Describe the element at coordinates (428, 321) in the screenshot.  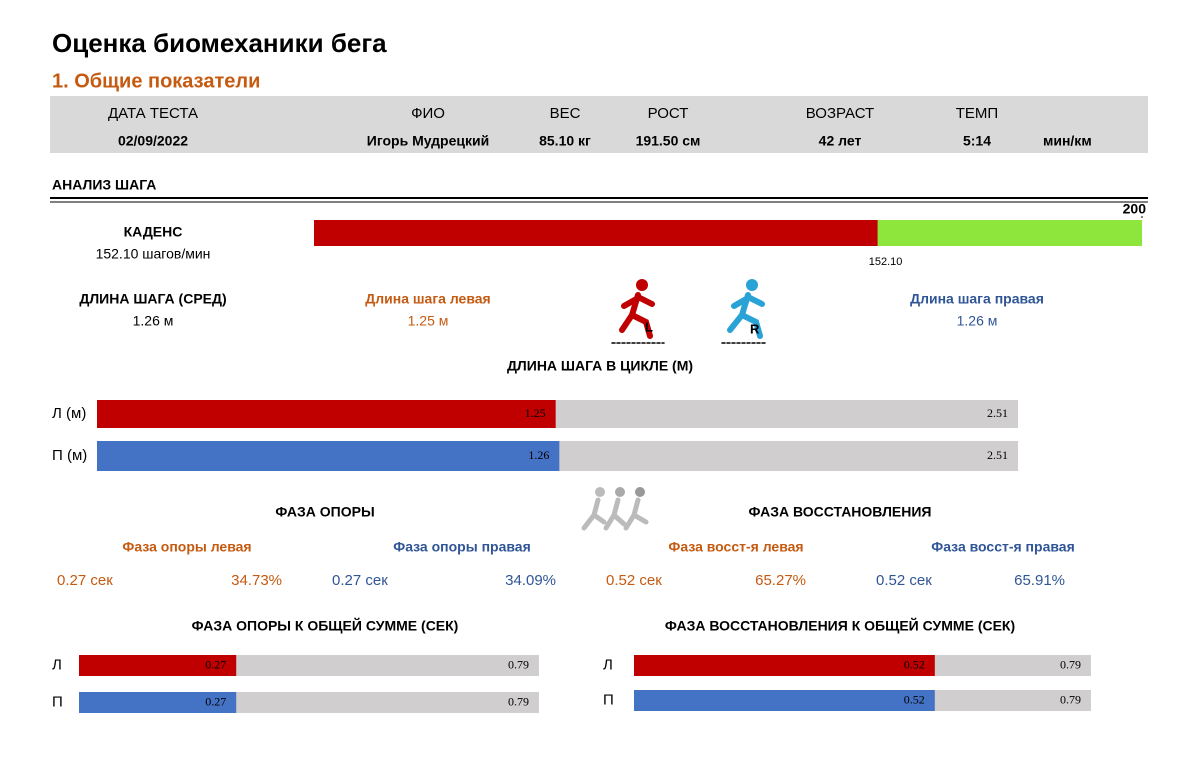
I see `stride-left-value: 1.25 м` at that location.